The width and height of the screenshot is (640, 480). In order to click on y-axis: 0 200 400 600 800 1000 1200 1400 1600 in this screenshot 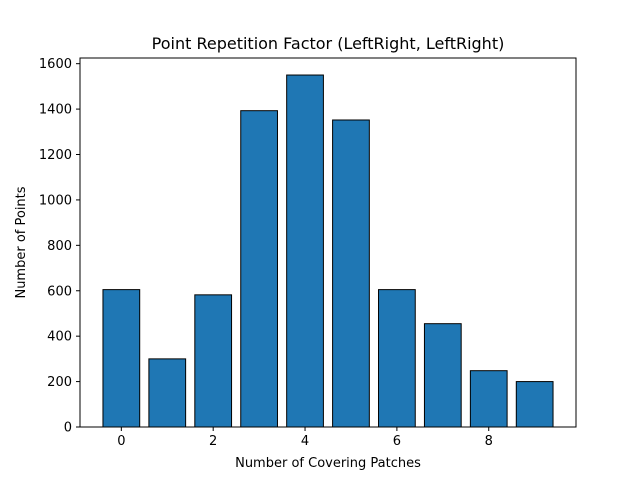, I will do `click(59, 246)`.